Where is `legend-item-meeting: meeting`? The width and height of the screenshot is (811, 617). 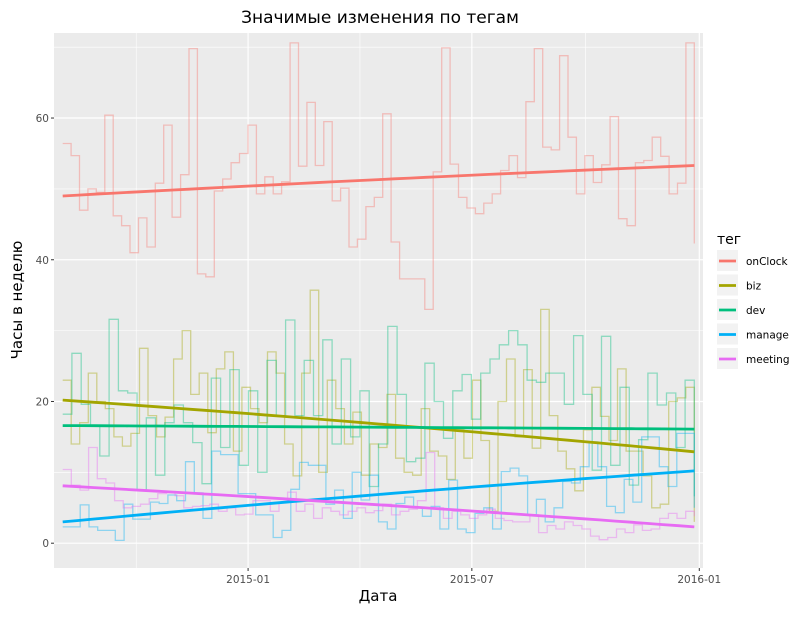
legend-item-meeting: meeting is located at coordinates (753, 358).